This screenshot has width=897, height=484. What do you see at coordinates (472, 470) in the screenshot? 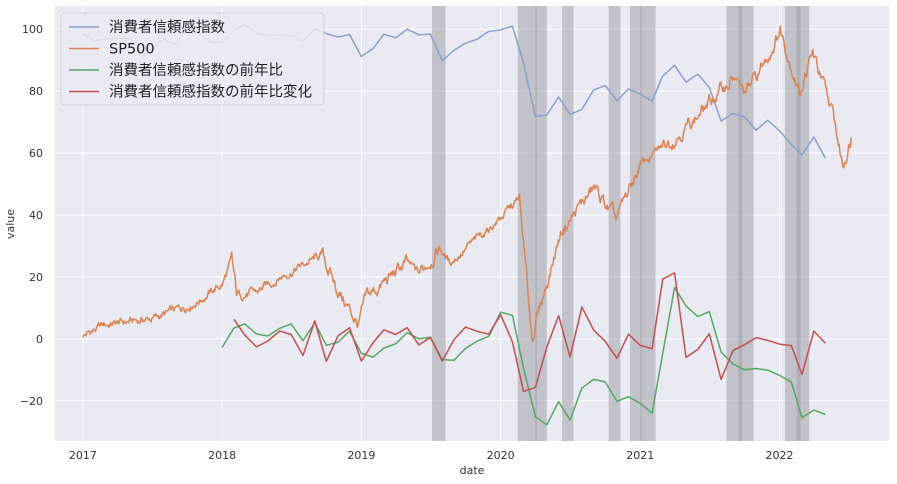
I see `x-axis-label: date` at bounding box center [472, 470].